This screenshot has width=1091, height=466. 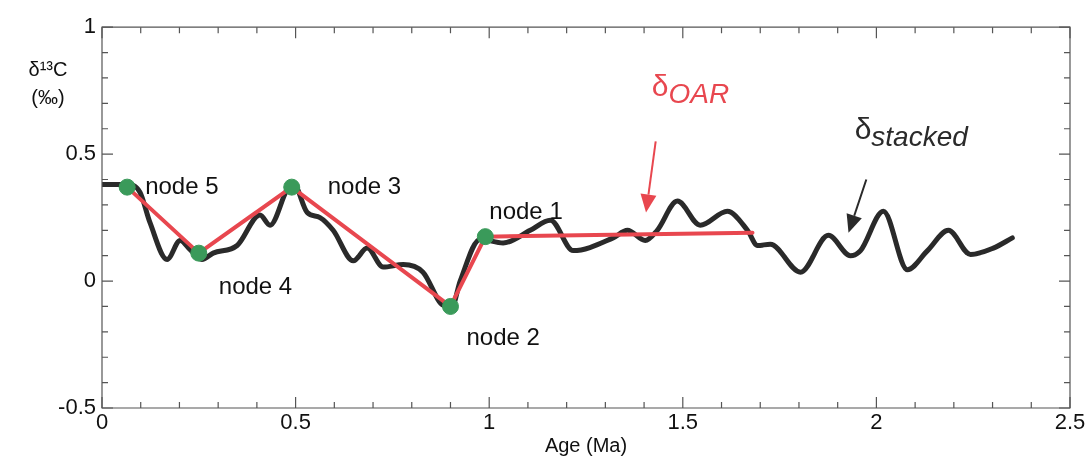 What do you see at coordinates (255, 285) in the screenshot?
I see `annotation: node 4` at bounding box center [255, 285].